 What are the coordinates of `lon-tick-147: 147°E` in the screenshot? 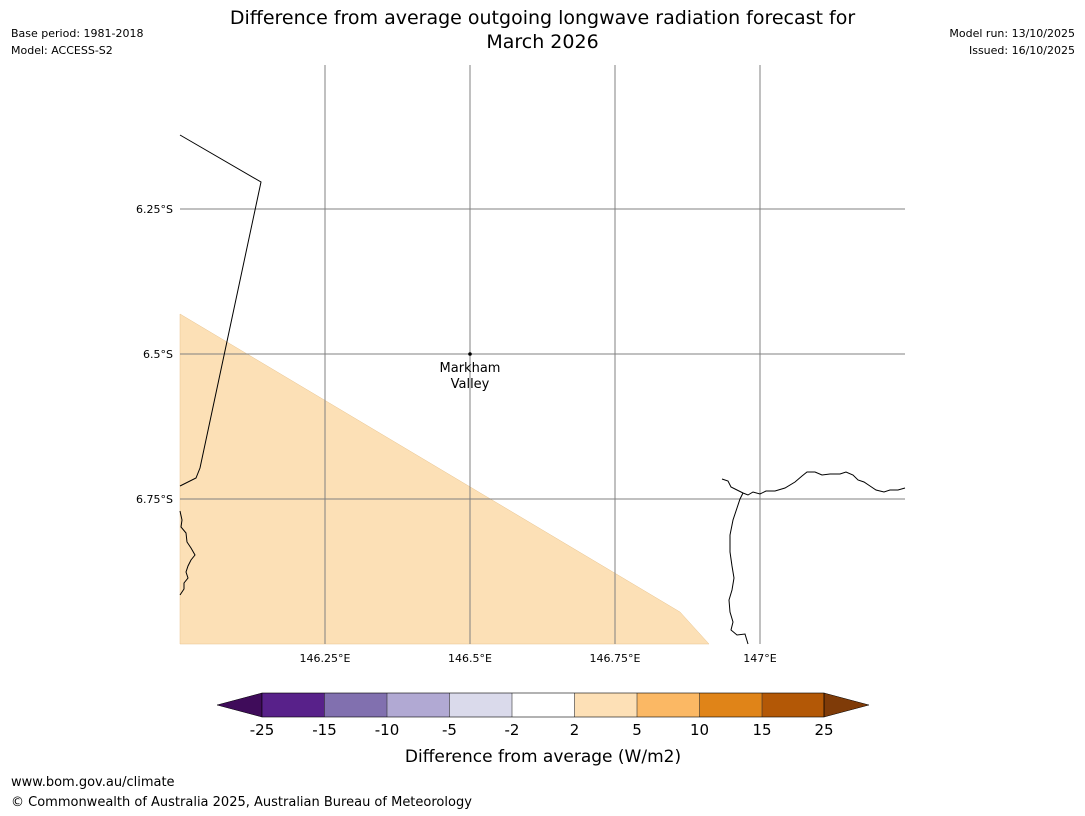 It's located at (759, 658).